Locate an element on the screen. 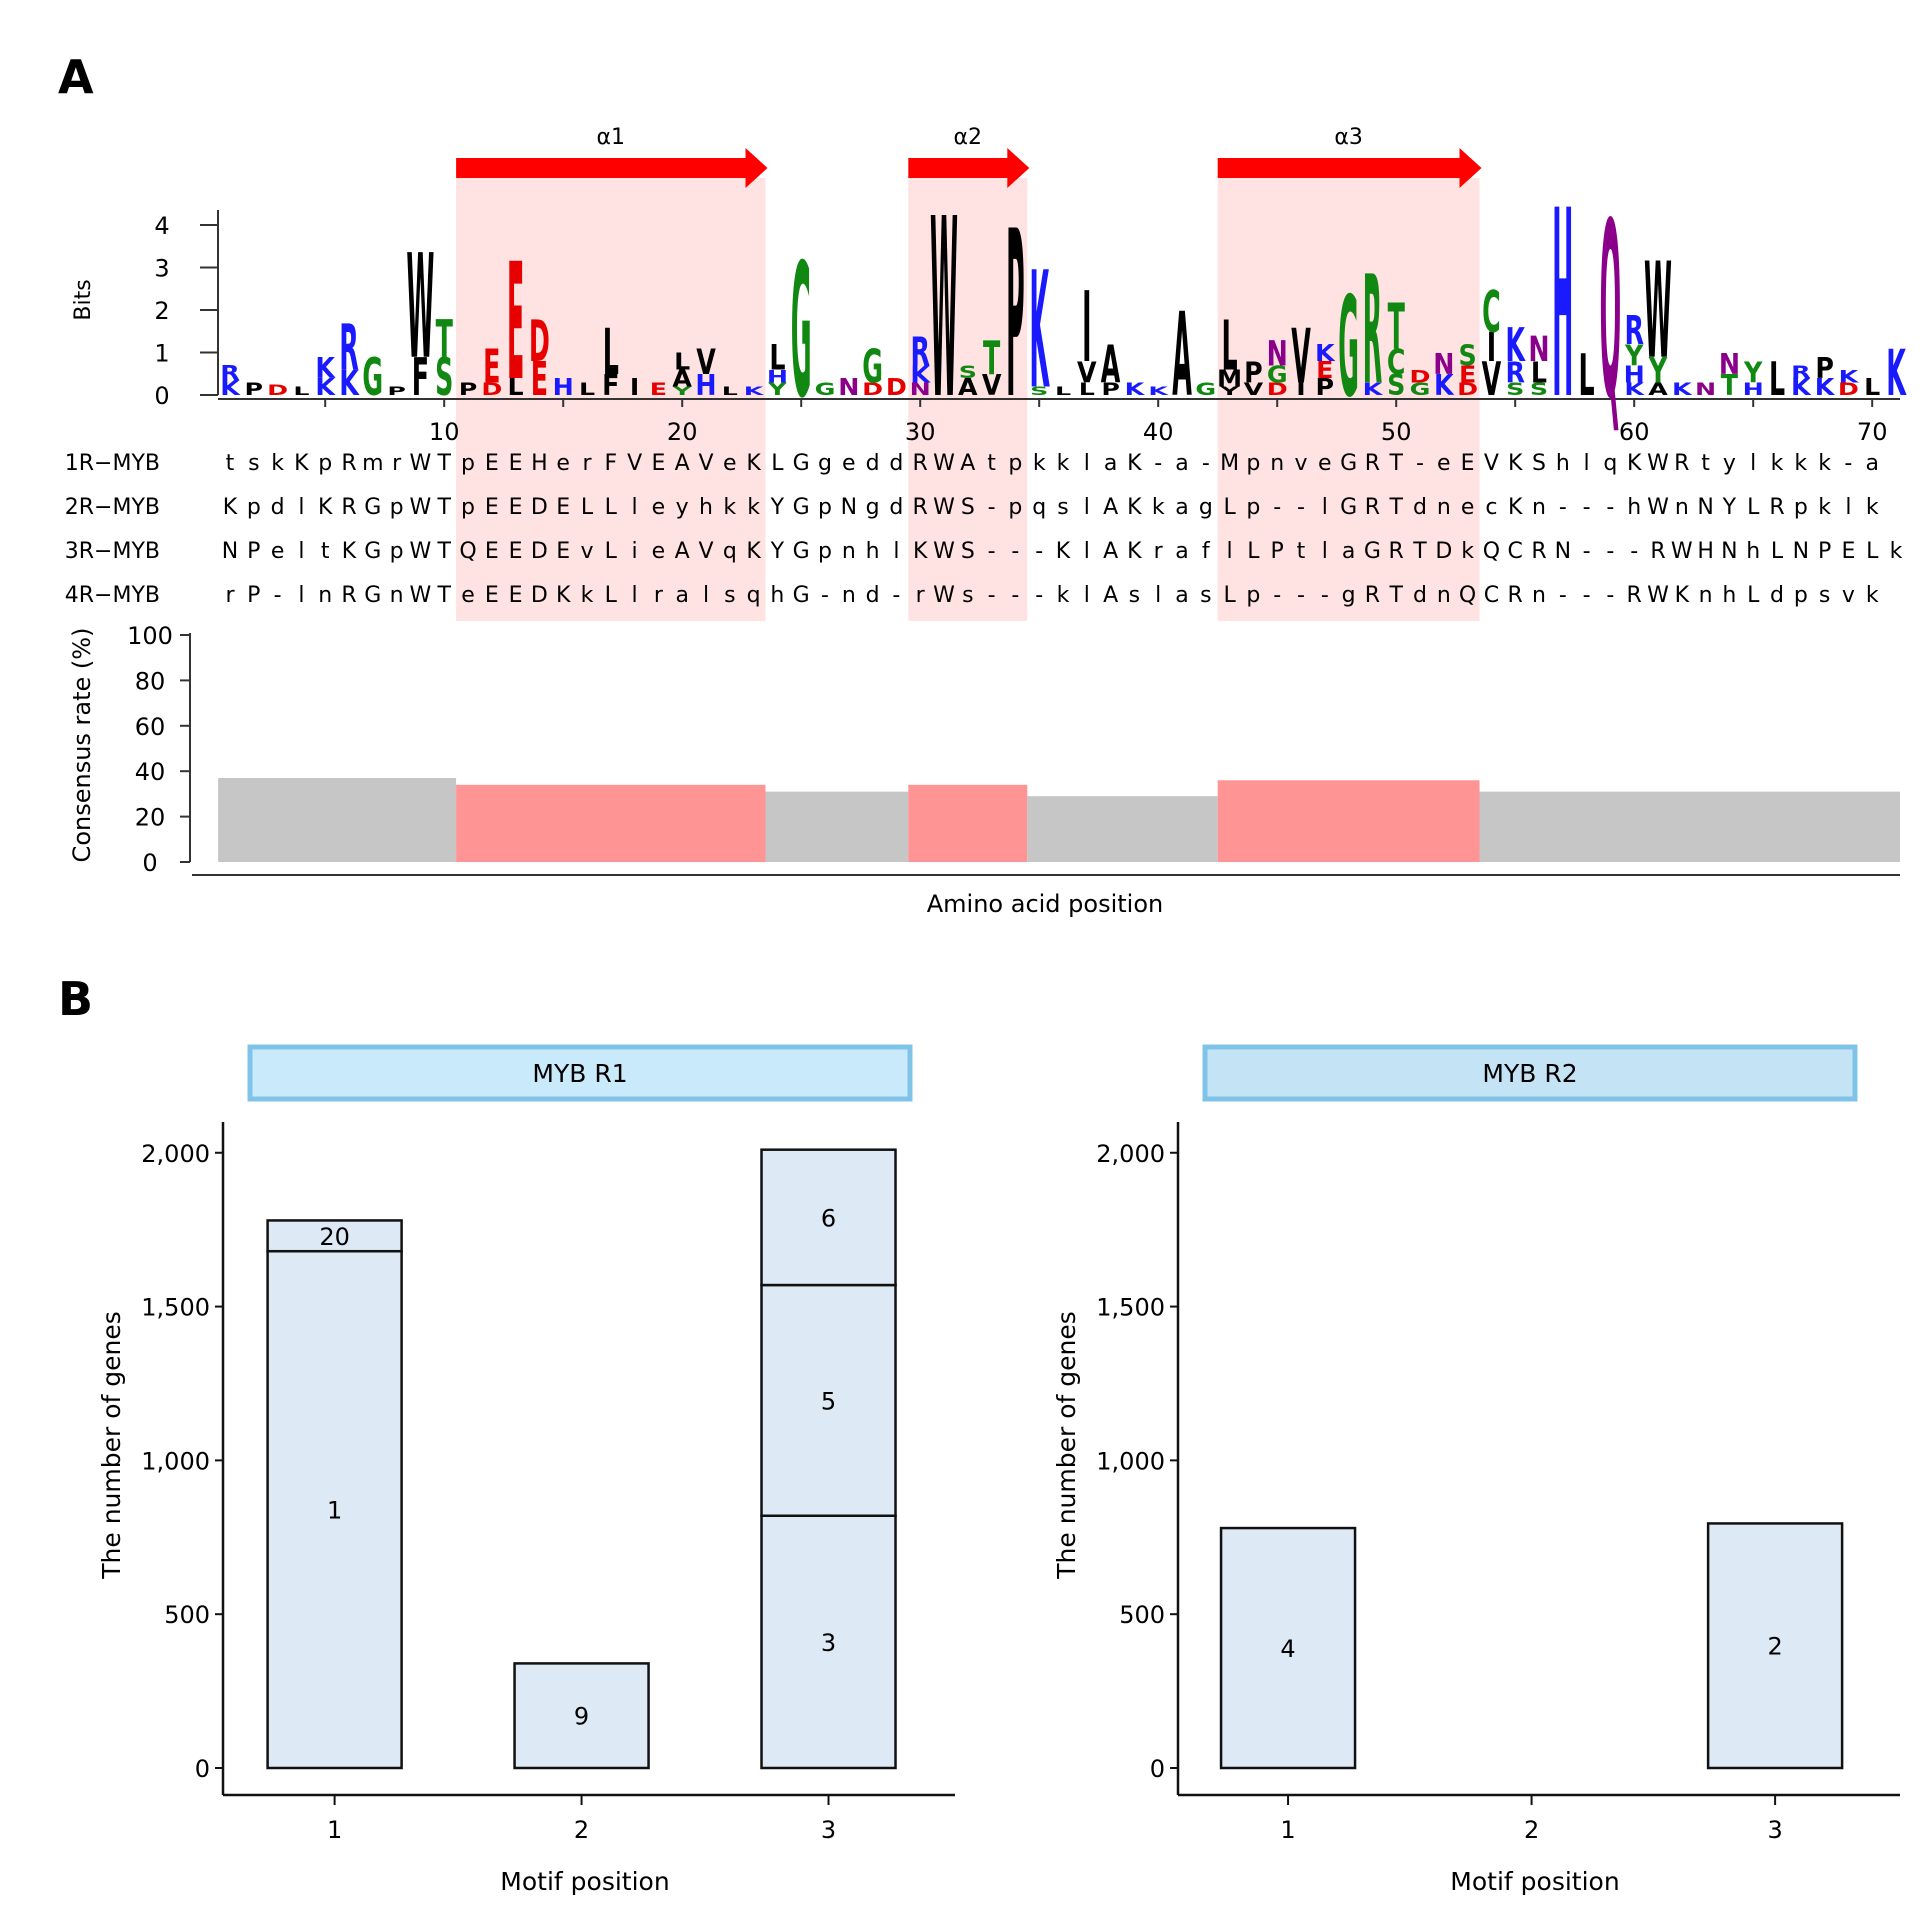 The width and height of the screenshot is (1930, 1931). sequence-residue: F is located at coordinates (610, 463).